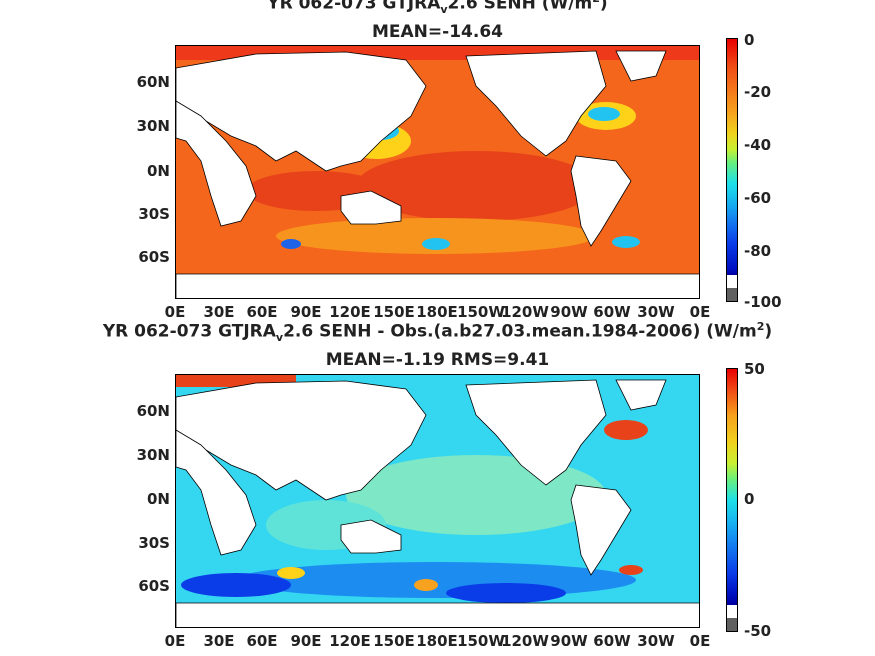  Describe the element at coordinates (525, 641) in the screenshot. I see `bottom-x-tick: 120W` at that location.